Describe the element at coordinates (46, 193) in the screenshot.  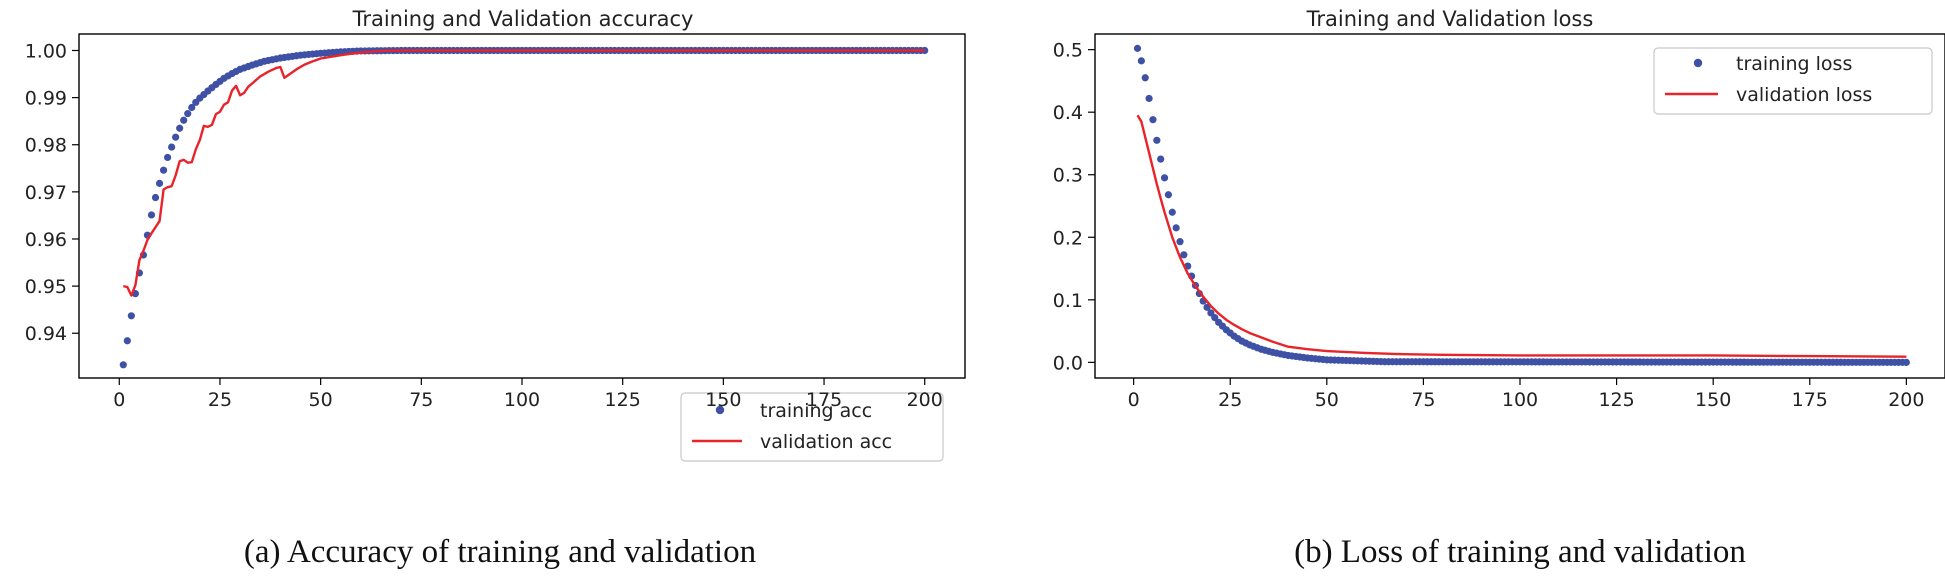
I see `accuracy-y-tick-label: 0.97` at that location.